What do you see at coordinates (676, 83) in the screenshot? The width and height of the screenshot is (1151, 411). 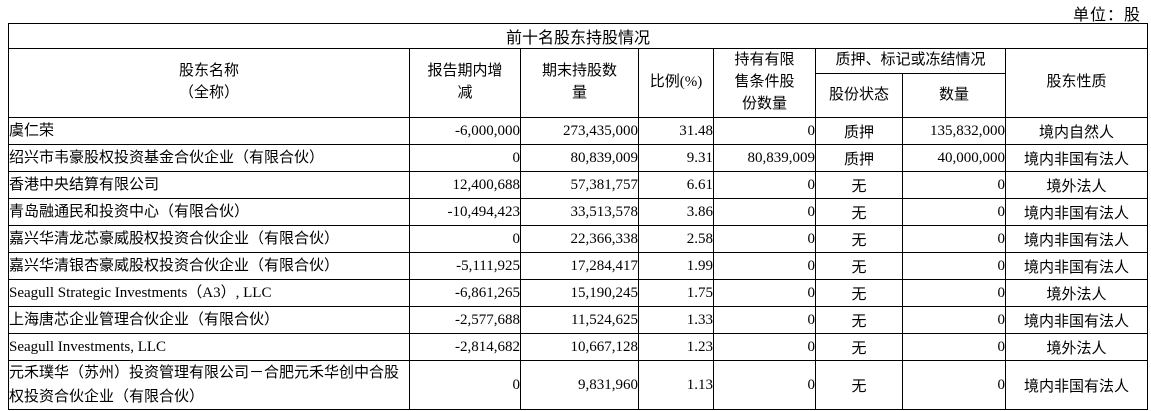 I see `header-ratio-percent: 比例(%)` at bounding box center [676, 83].